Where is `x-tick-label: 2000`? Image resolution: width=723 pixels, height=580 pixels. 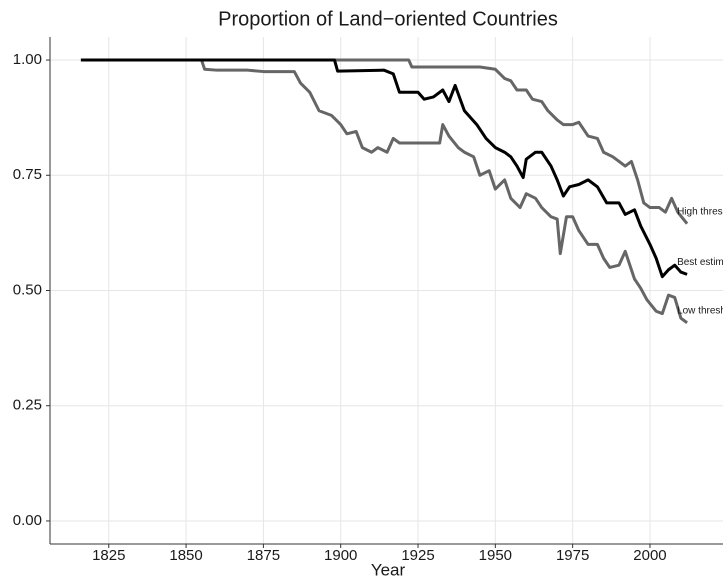 x-tick-label: 2000 is located at coordinates (649, 555).